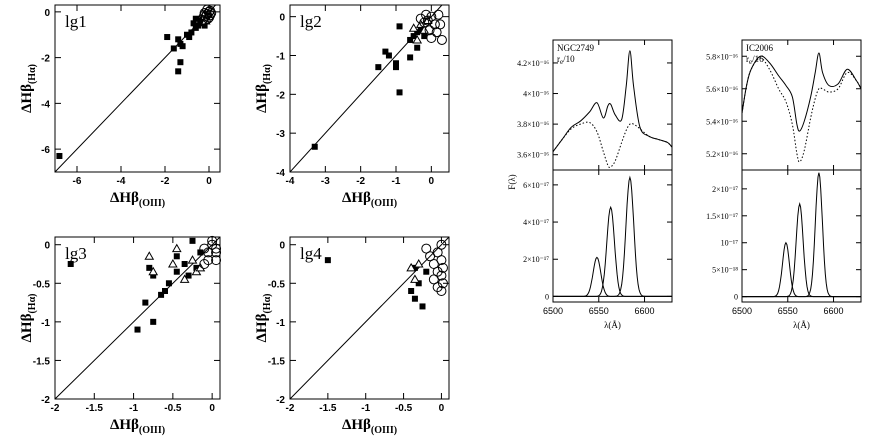  I want to click on identity-line, so click(137, 318).